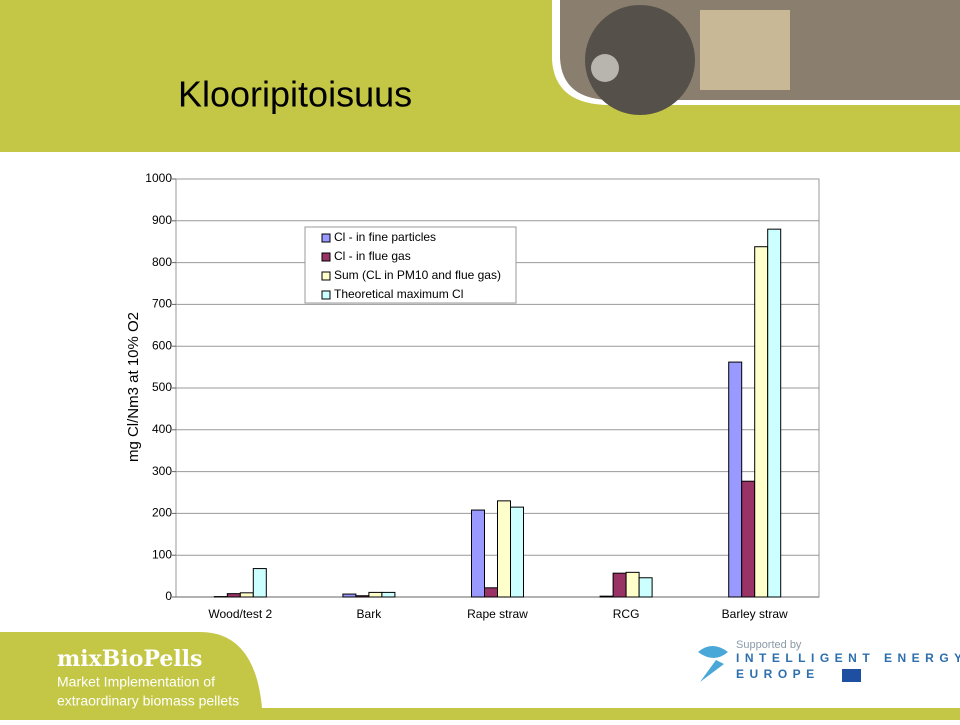 The height and width of the screenshot is (725, 960). What do you see at coordinates (417, 275) in the screenshot?
I see `legend-label: Sum (CL in PM10 and flue gas)` at bounding box center [417, 275].